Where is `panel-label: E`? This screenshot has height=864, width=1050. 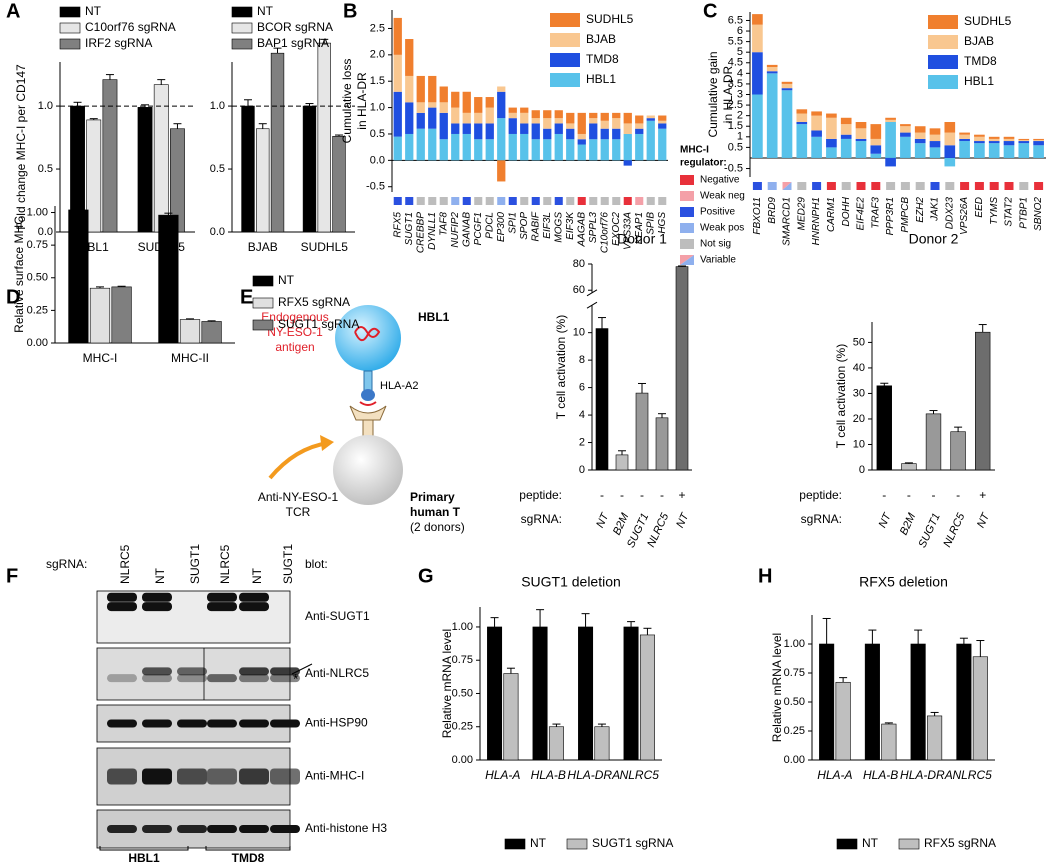
panel-label: E is located at coordinates (246, 297).